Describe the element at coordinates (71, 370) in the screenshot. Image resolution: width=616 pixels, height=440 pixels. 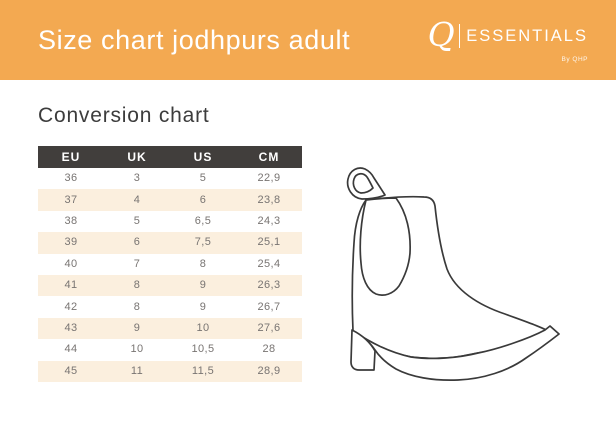
I see `table-cell: 45` at that location.